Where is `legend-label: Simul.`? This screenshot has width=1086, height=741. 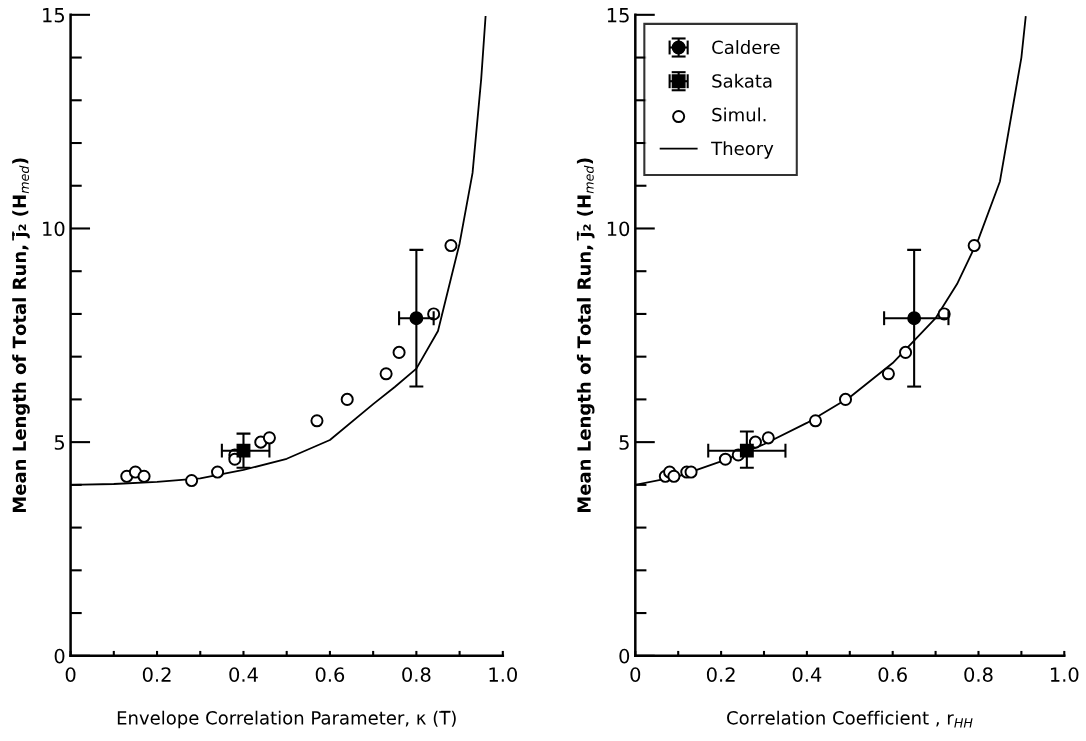
legend-label: Simul. is located at coordinates (739, 114).